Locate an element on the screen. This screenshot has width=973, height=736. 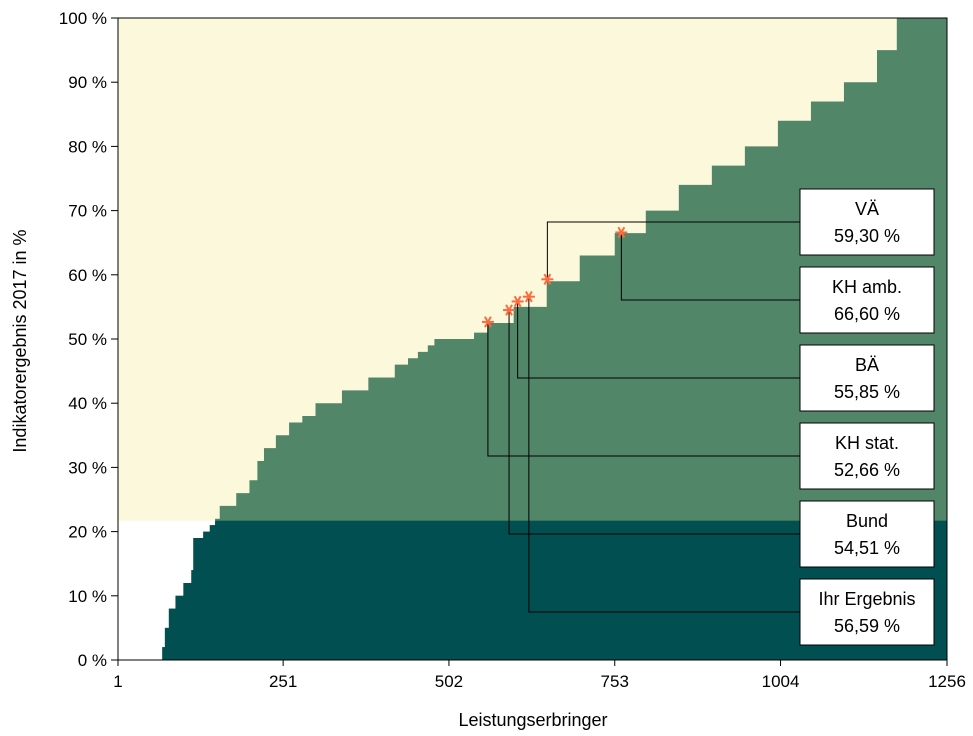
label-box-name: Bund is located at coordinates (867, 521).